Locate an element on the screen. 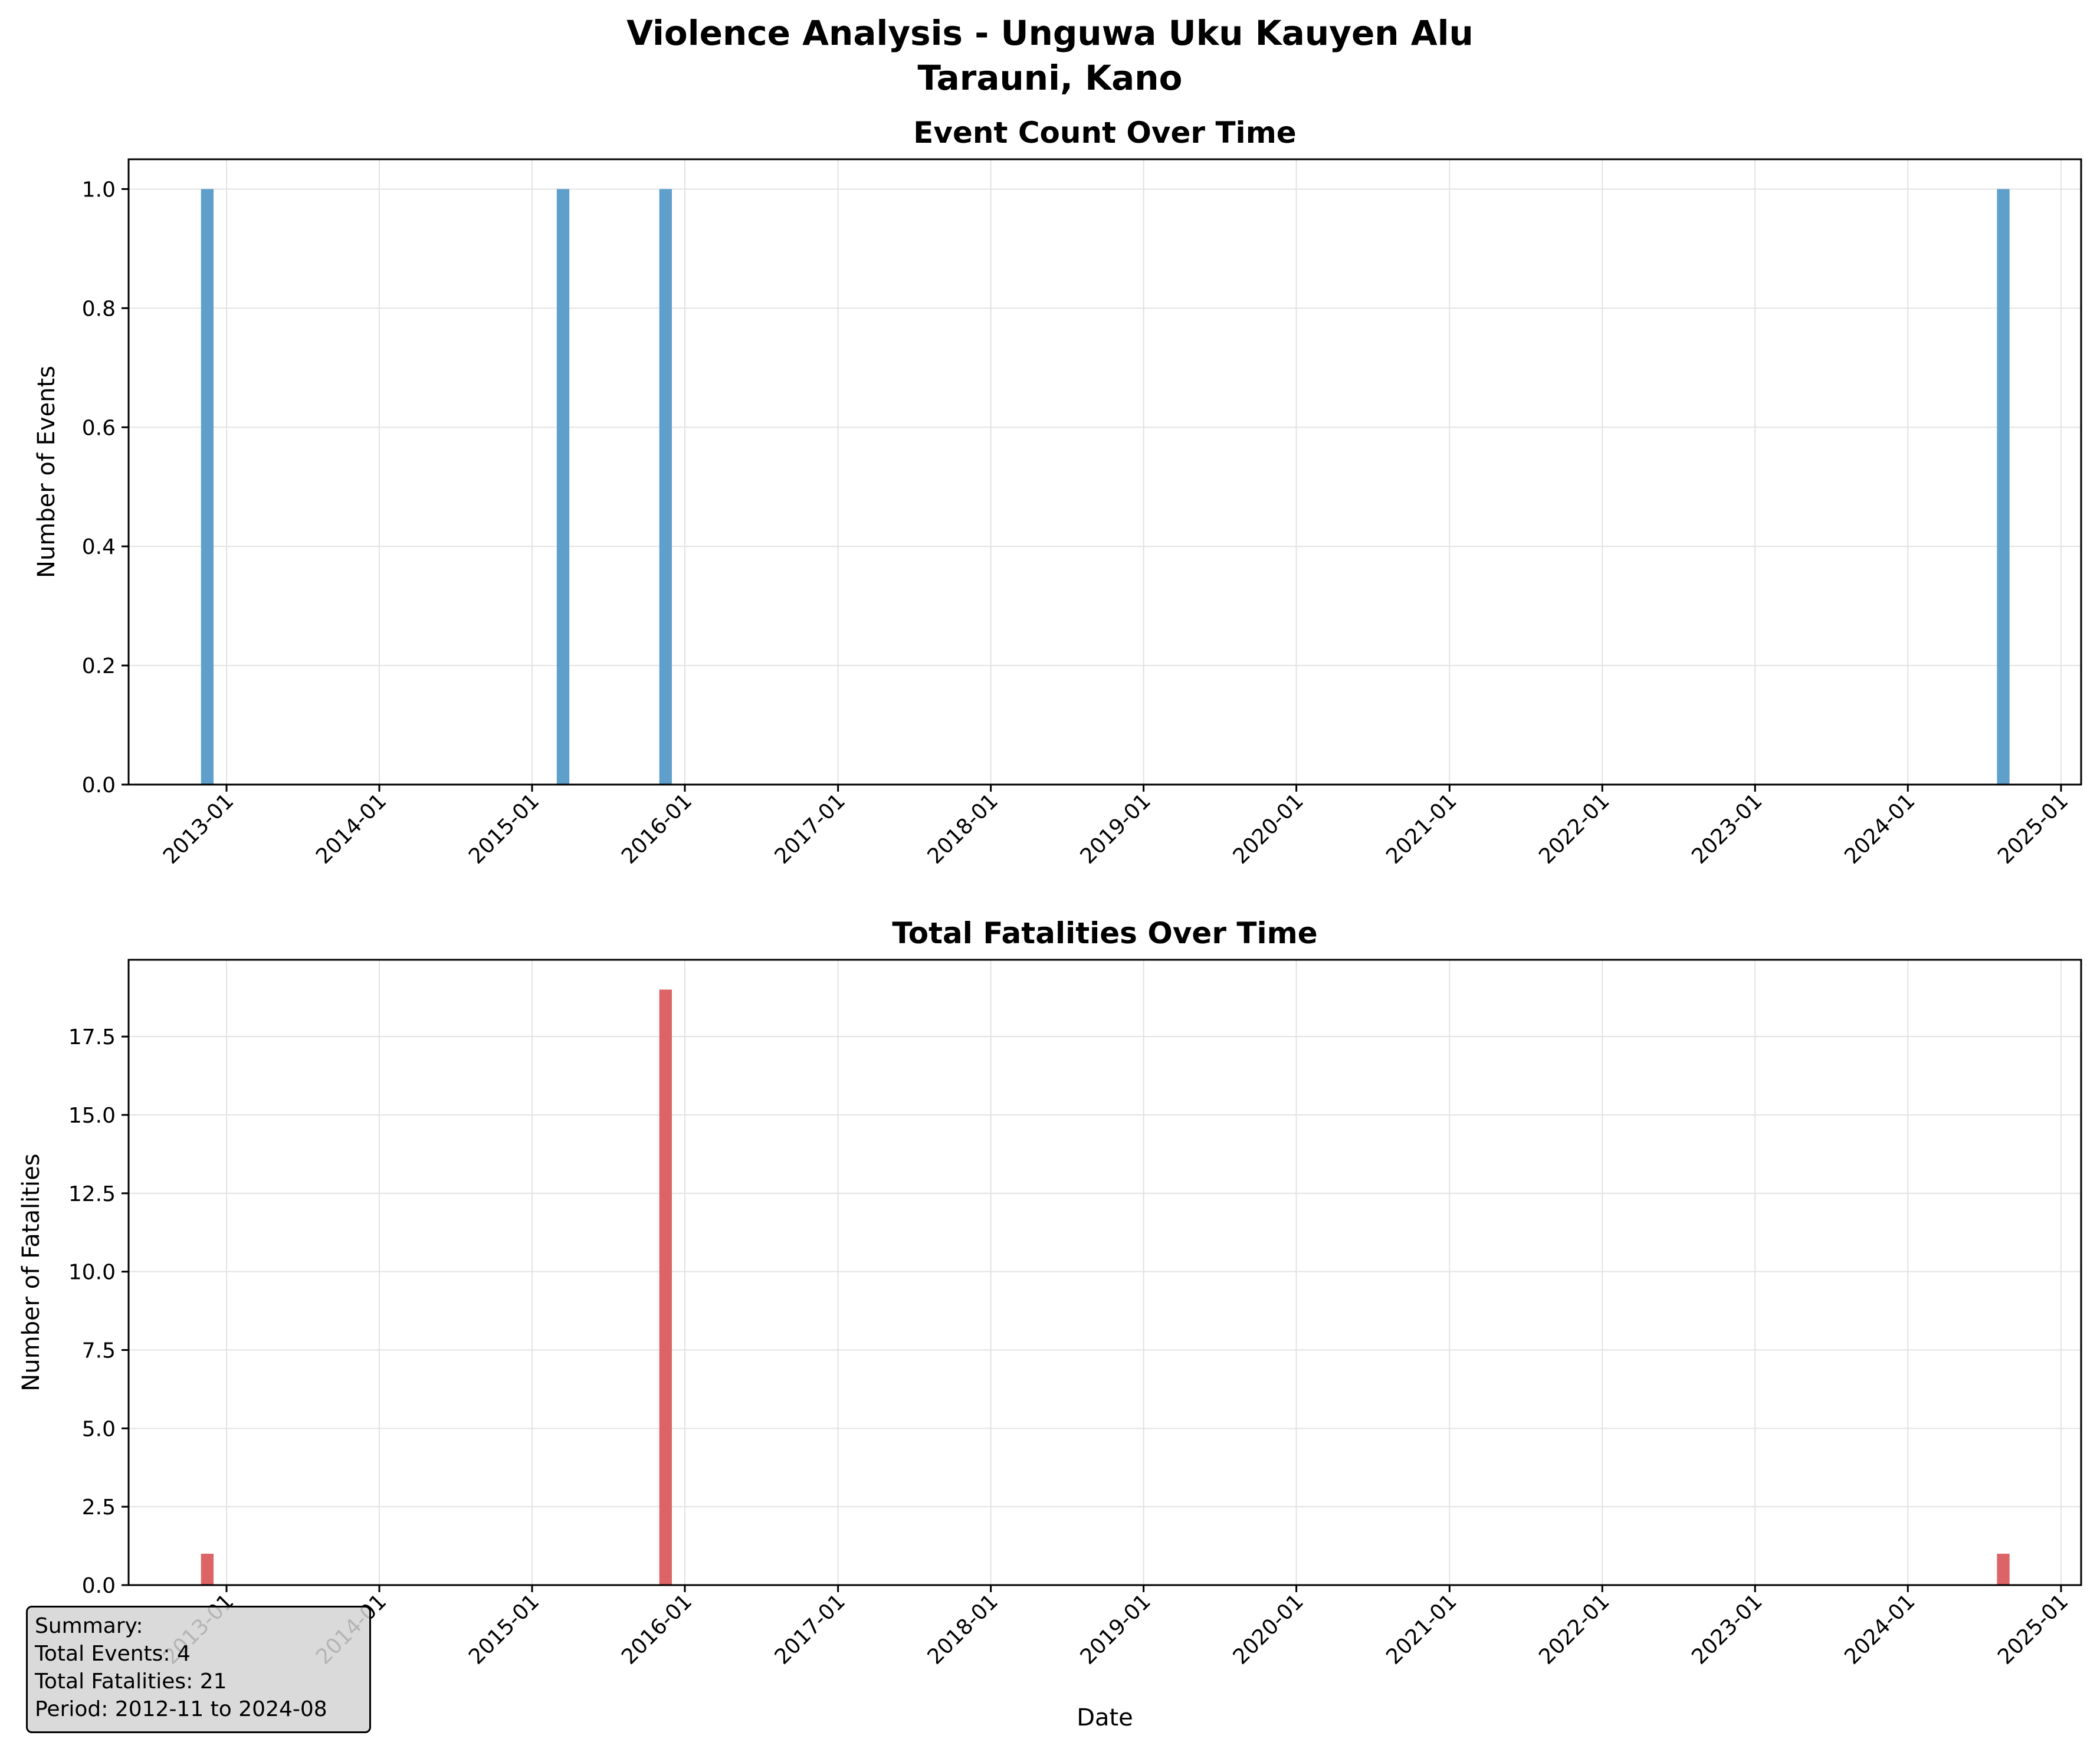  x-tick-label: 2014-01 is located at coordinates (351, 828).